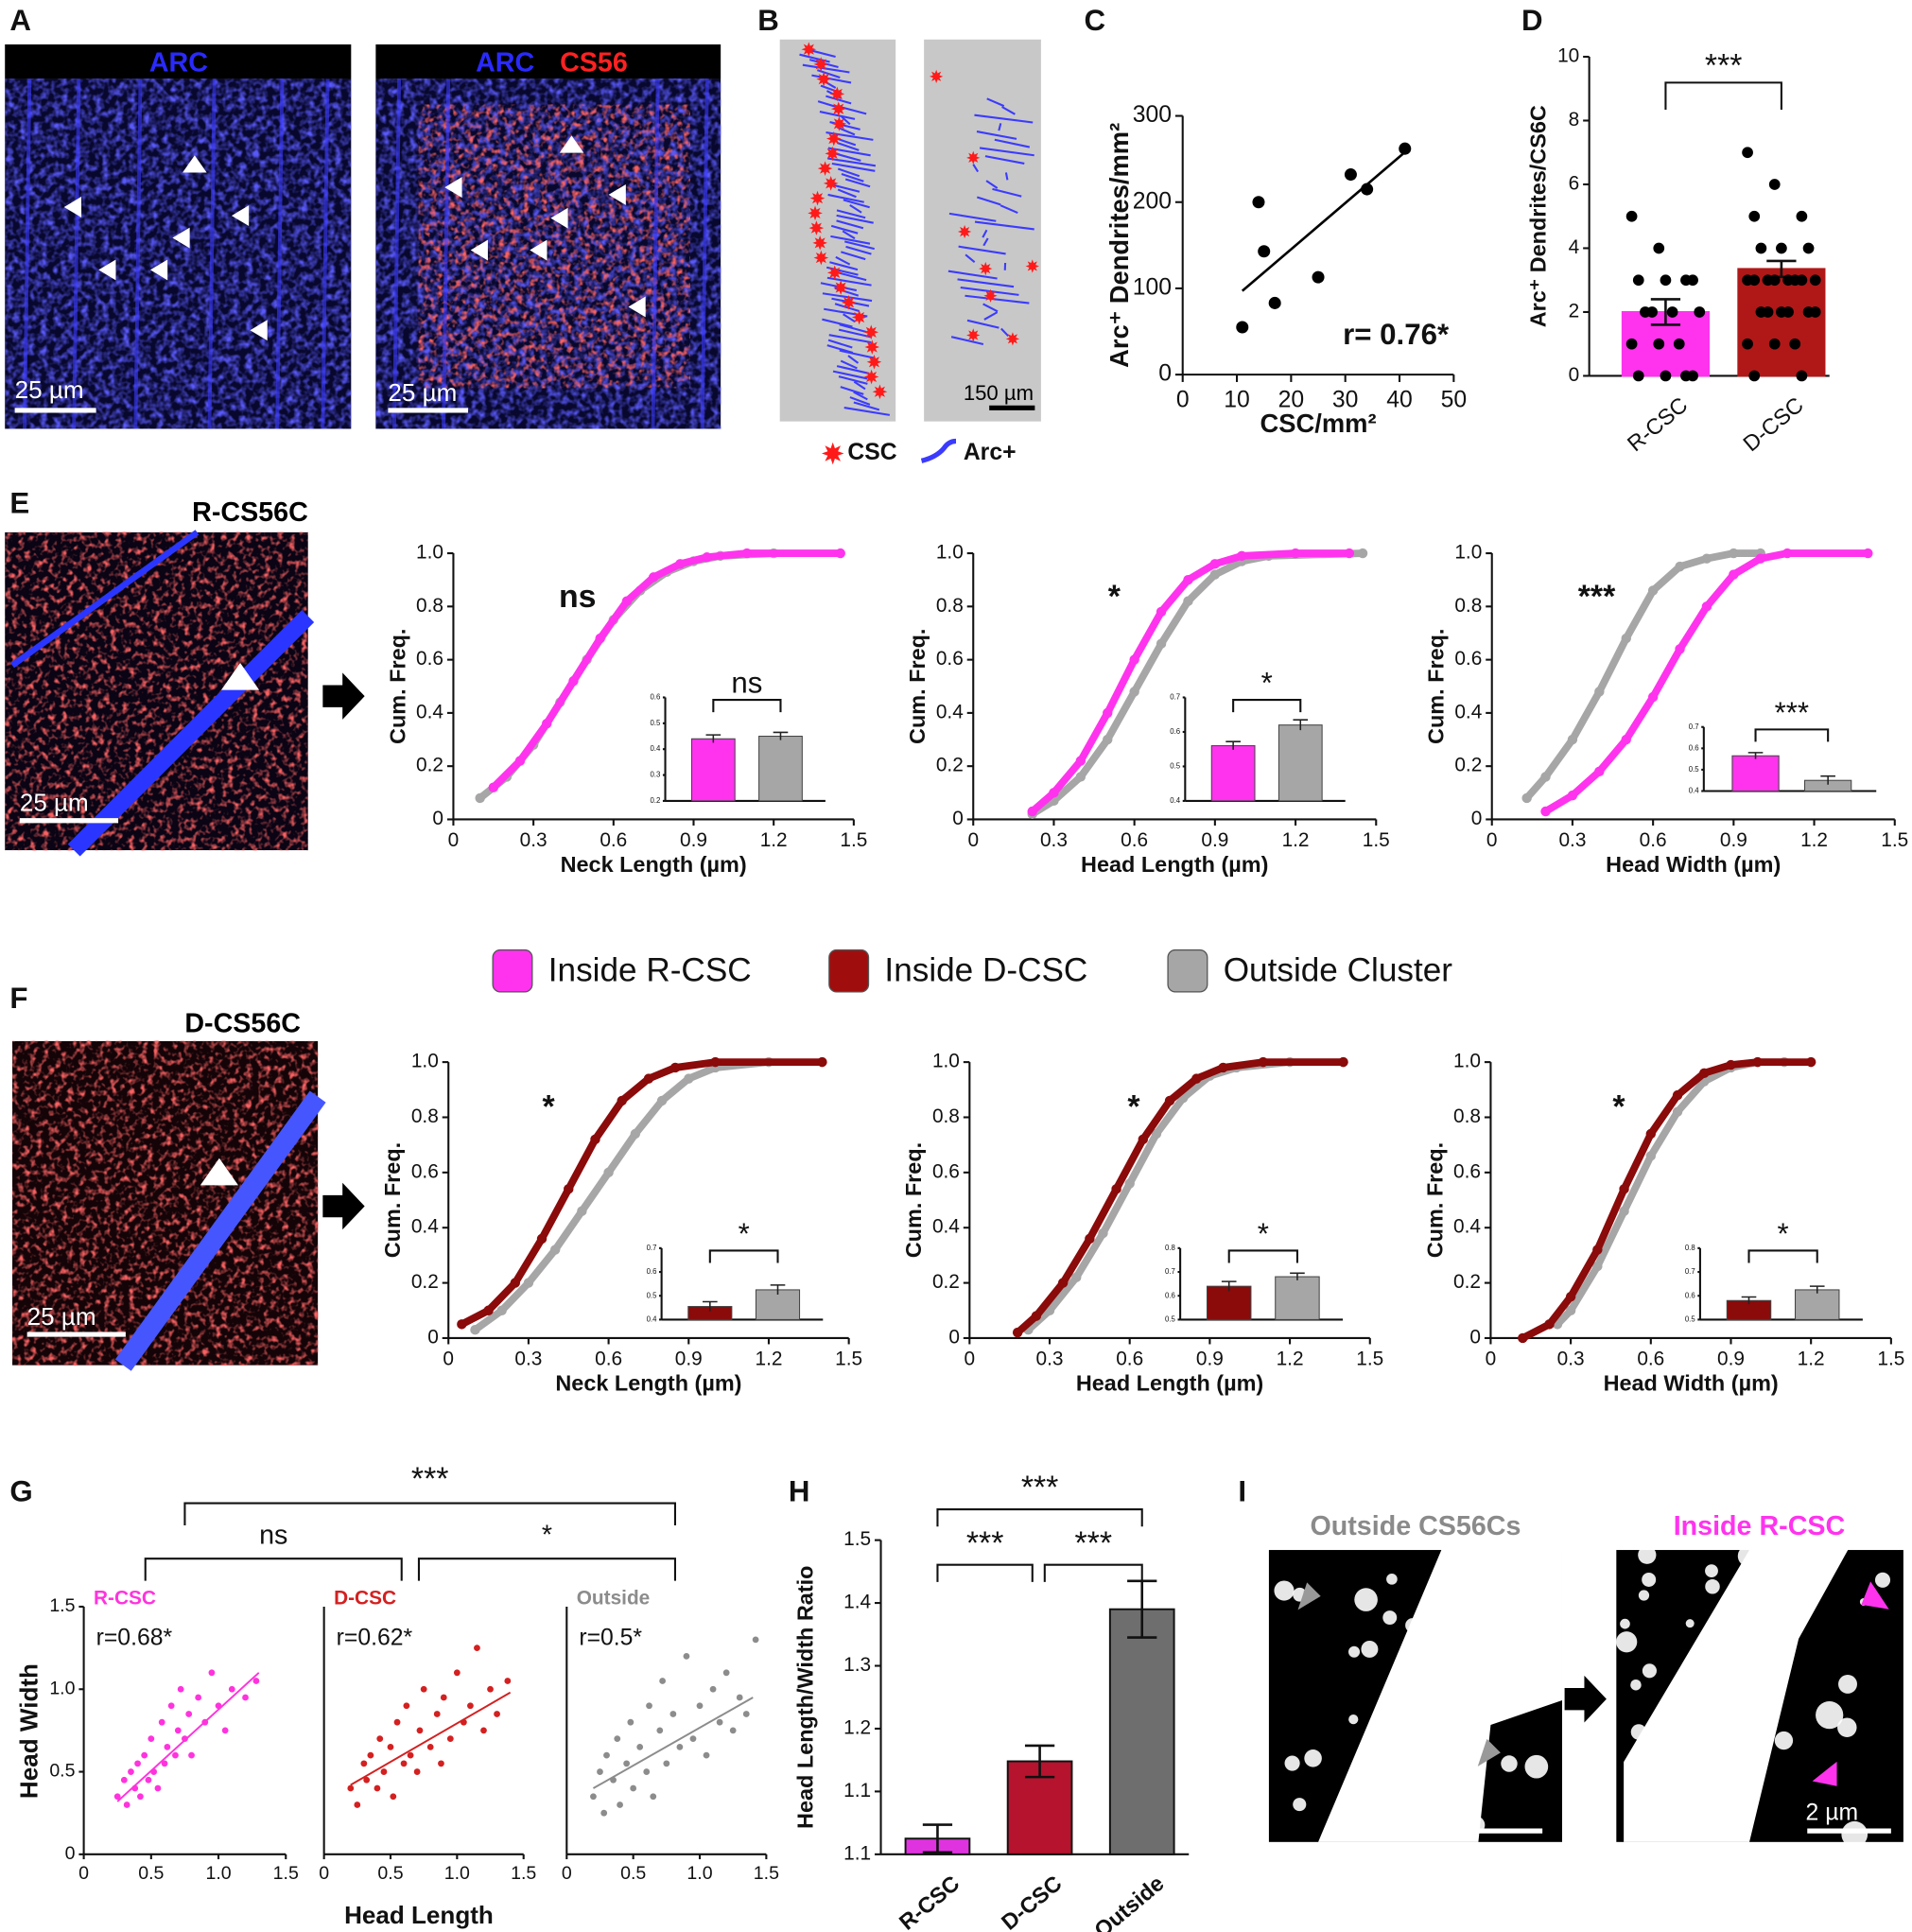  I want to click on map-legend-label: Arc+, so click(991, 452).